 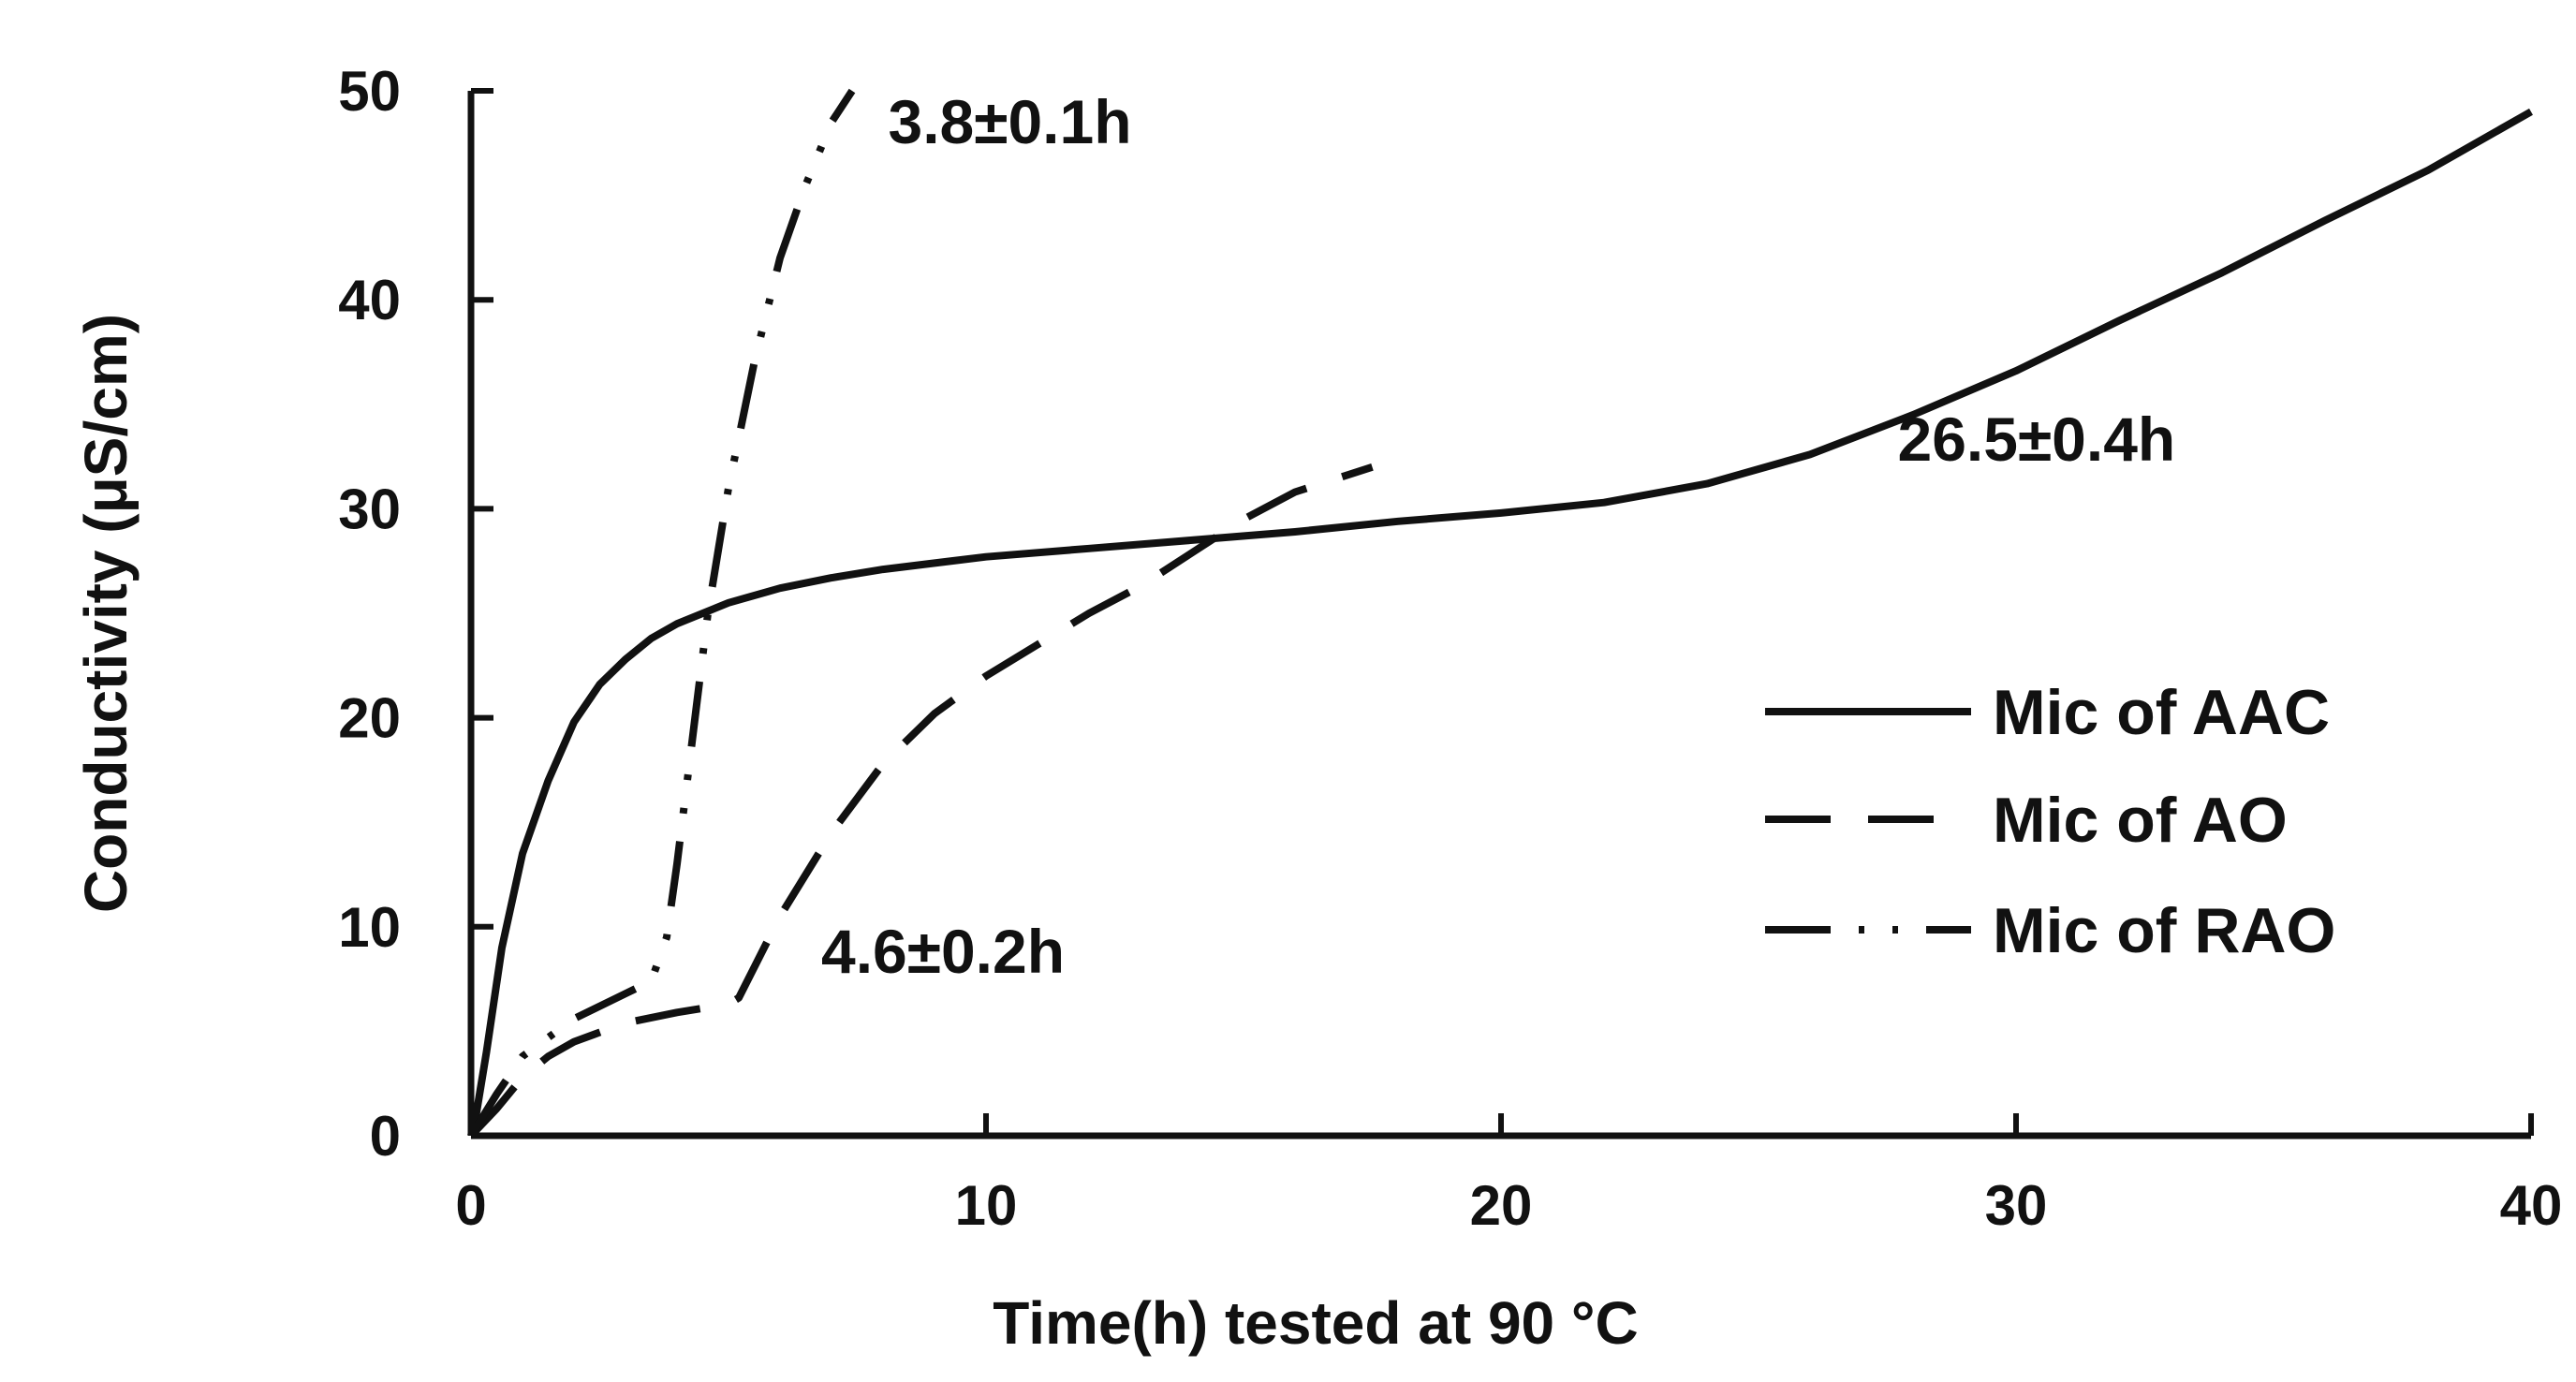 What do you see at coordinates (2140, 821) in the screenshot?
I see `legend-label-1: Mic of AO` at bounding box center [2140, 821].